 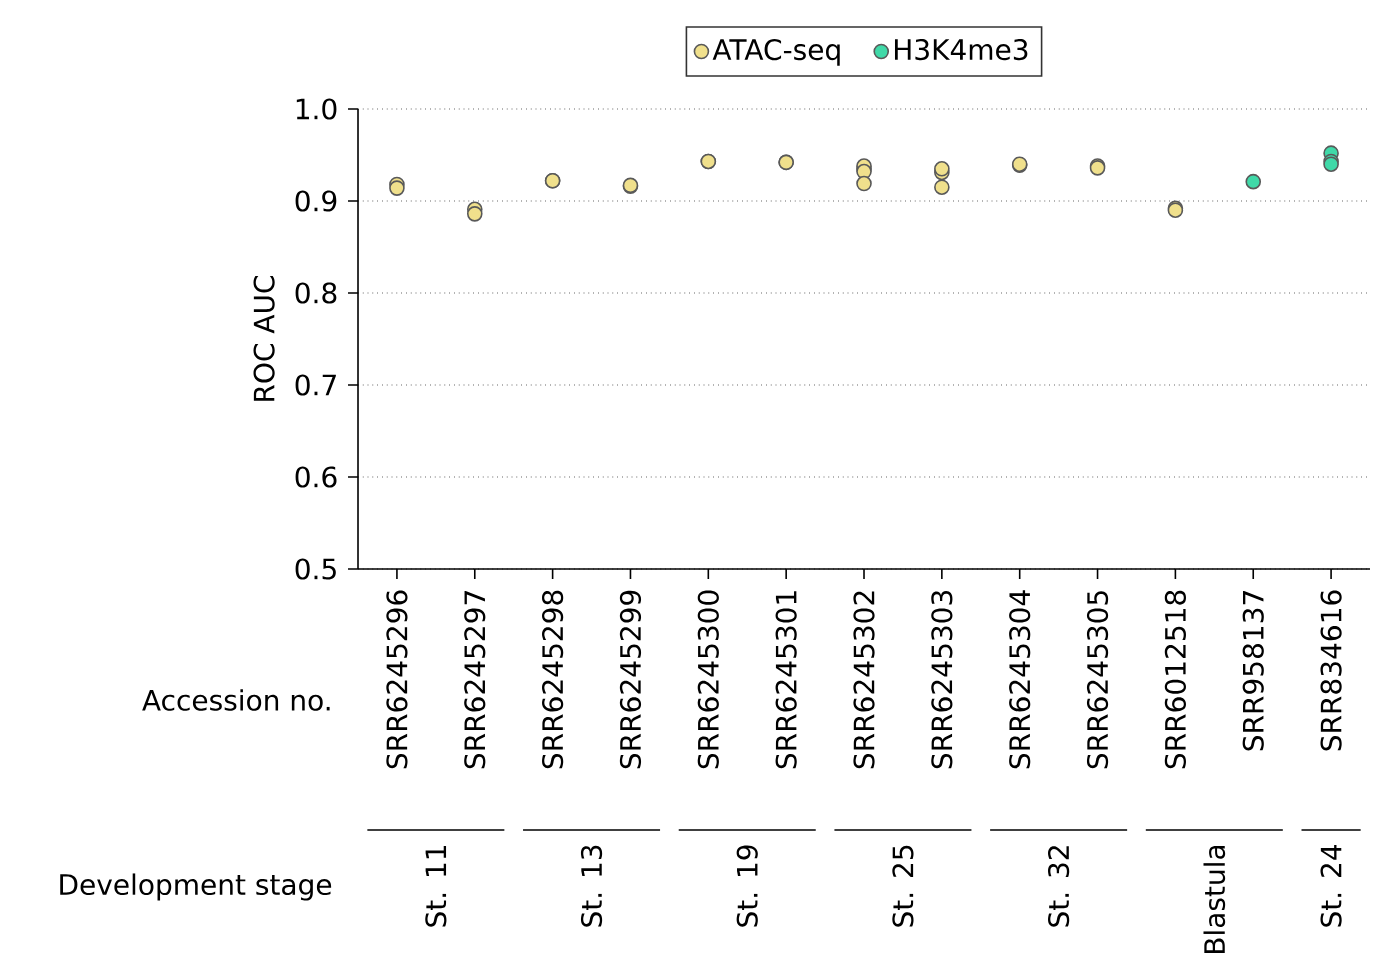 I want to click on x-tick-label: SRR6245301, so click(x=786, y=680).